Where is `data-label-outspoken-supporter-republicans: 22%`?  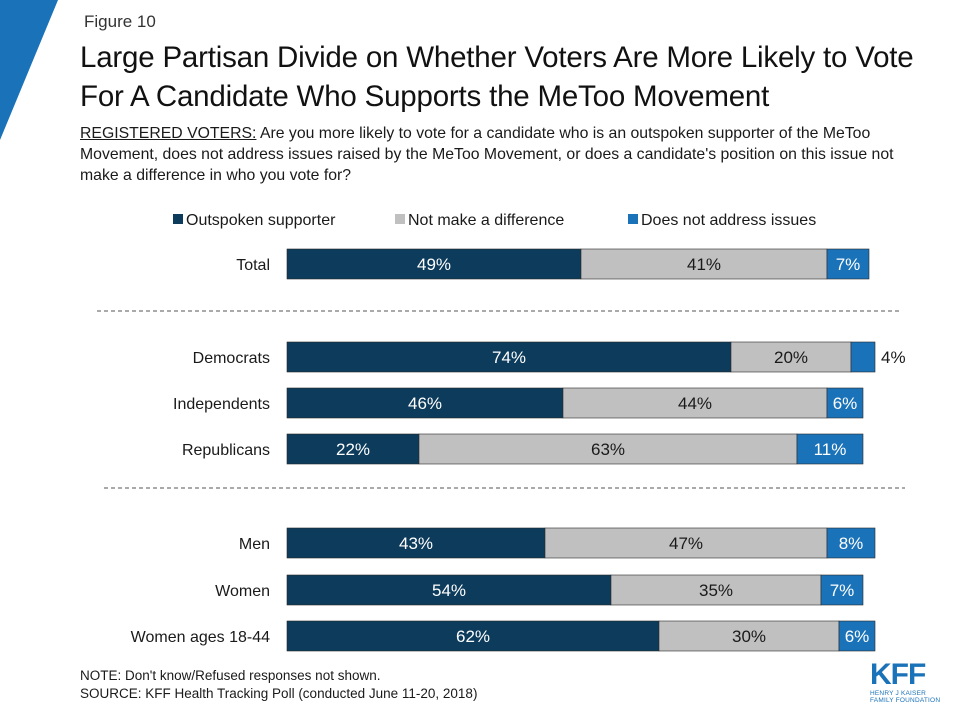
data-label-outspoken-supporter-republicans: 22% is located at coordinates (353, 449).